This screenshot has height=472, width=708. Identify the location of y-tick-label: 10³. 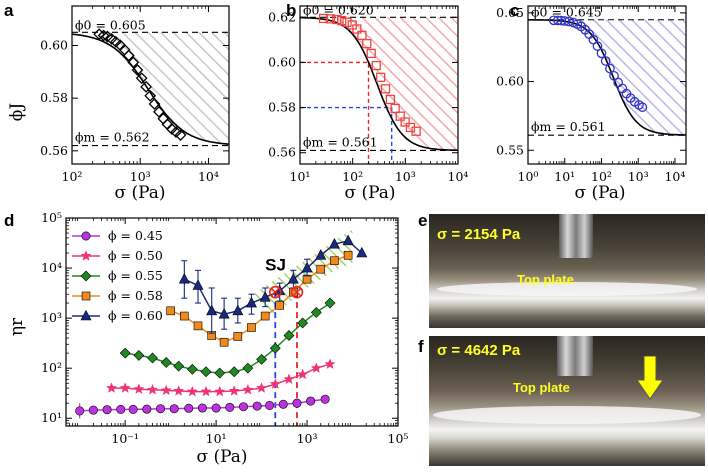
(51, 317).